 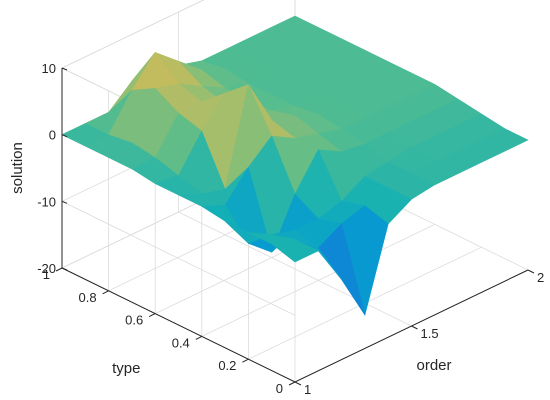 I want to click on x-tick-labels: 11.52, so click(x=424, y=333).